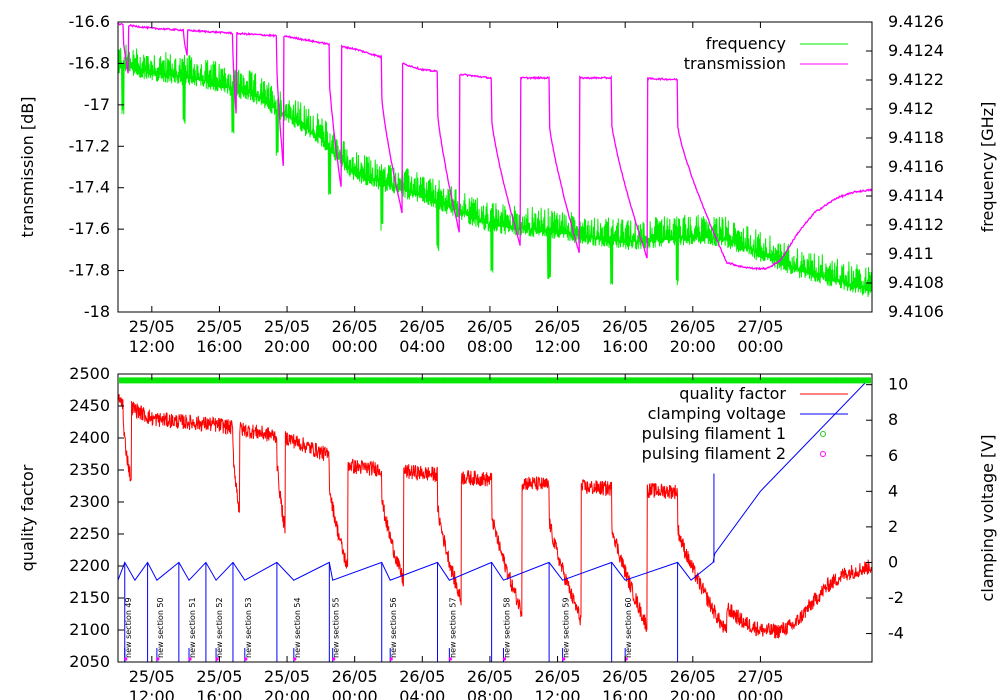 The height and width of the screenshot is (700, 1000). What do you see at coordinates (89, 187) in the screenshot?
I see `y-tick-label: -17.4` at bounding box center [89, 187].